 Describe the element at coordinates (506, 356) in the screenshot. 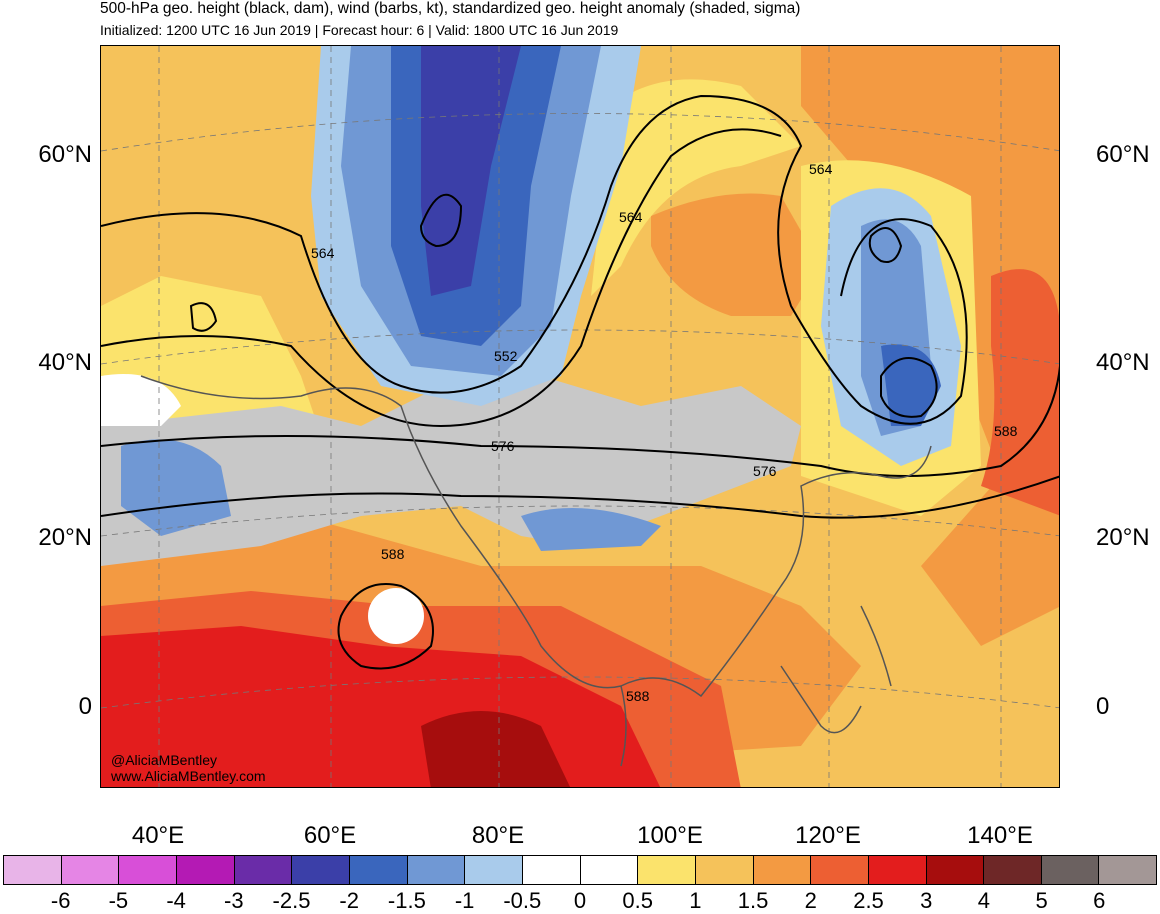

I see `contour-label: 552` at that location.